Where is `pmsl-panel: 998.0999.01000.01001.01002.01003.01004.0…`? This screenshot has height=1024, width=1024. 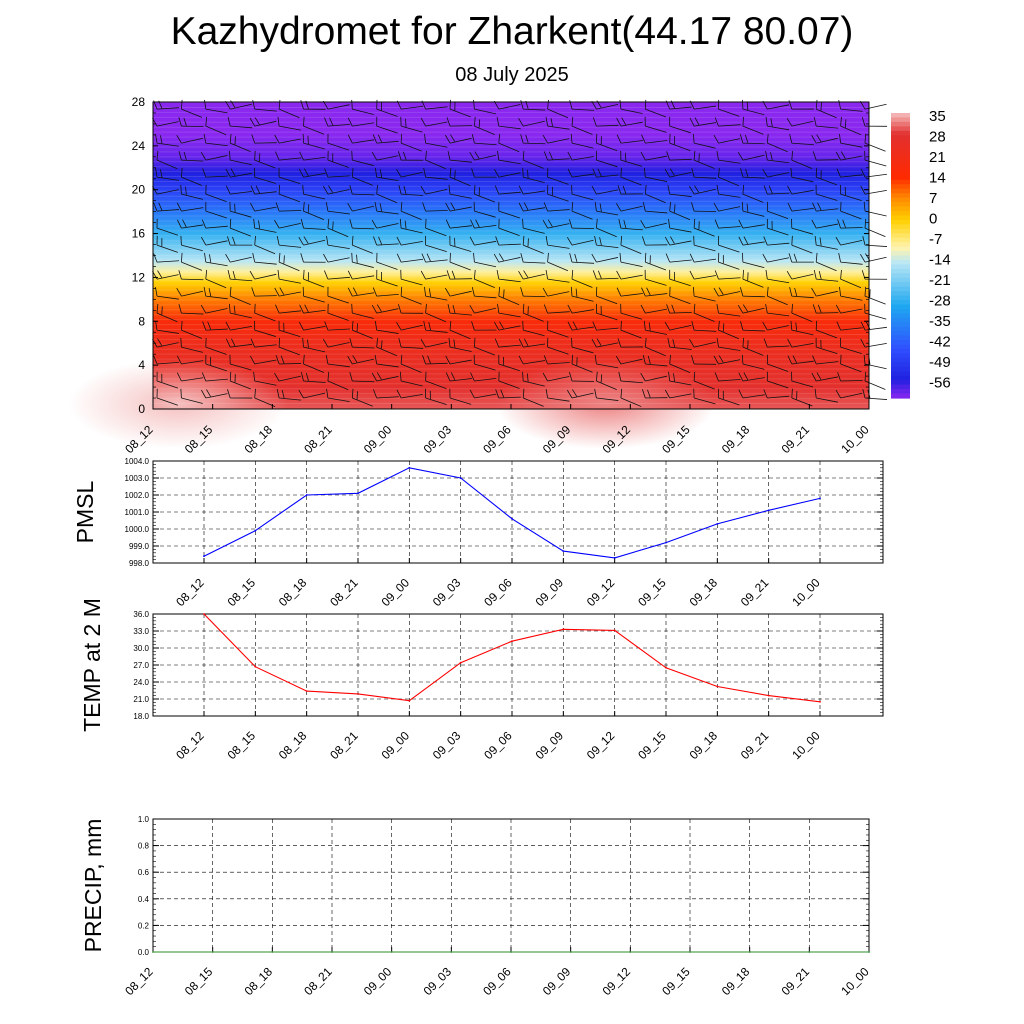
pmsl-panel: 998.0999.01000.01001.01002.01003.01004.0… is located at coordinates (478, 533).